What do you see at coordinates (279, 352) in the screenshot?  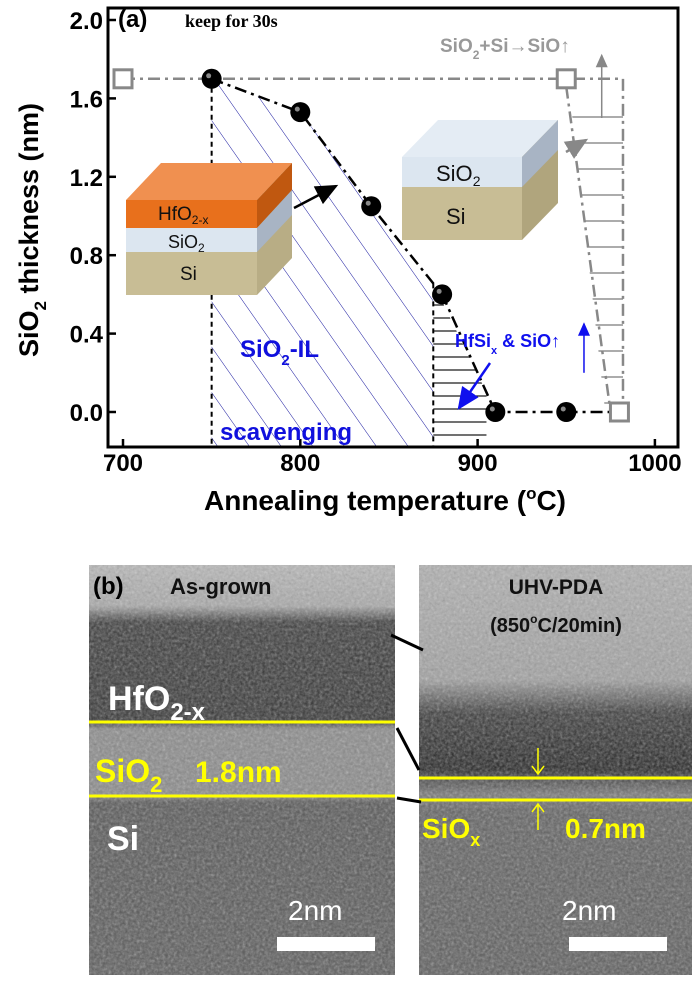 I see `annotation-sio2-il: SiO2-IL` at bounding box center [279, 352].